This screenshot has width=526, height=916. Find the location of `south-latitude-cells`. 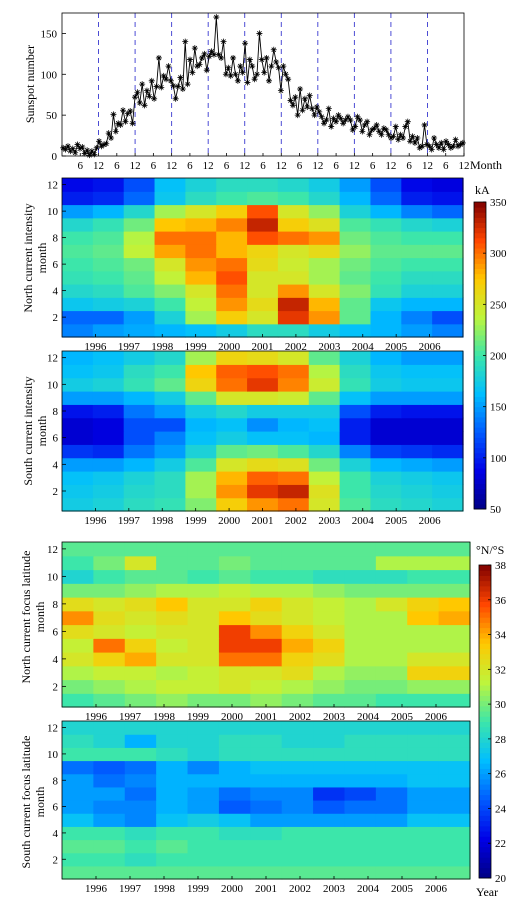

south-latitude-cells is located at coordinates (266, 800).